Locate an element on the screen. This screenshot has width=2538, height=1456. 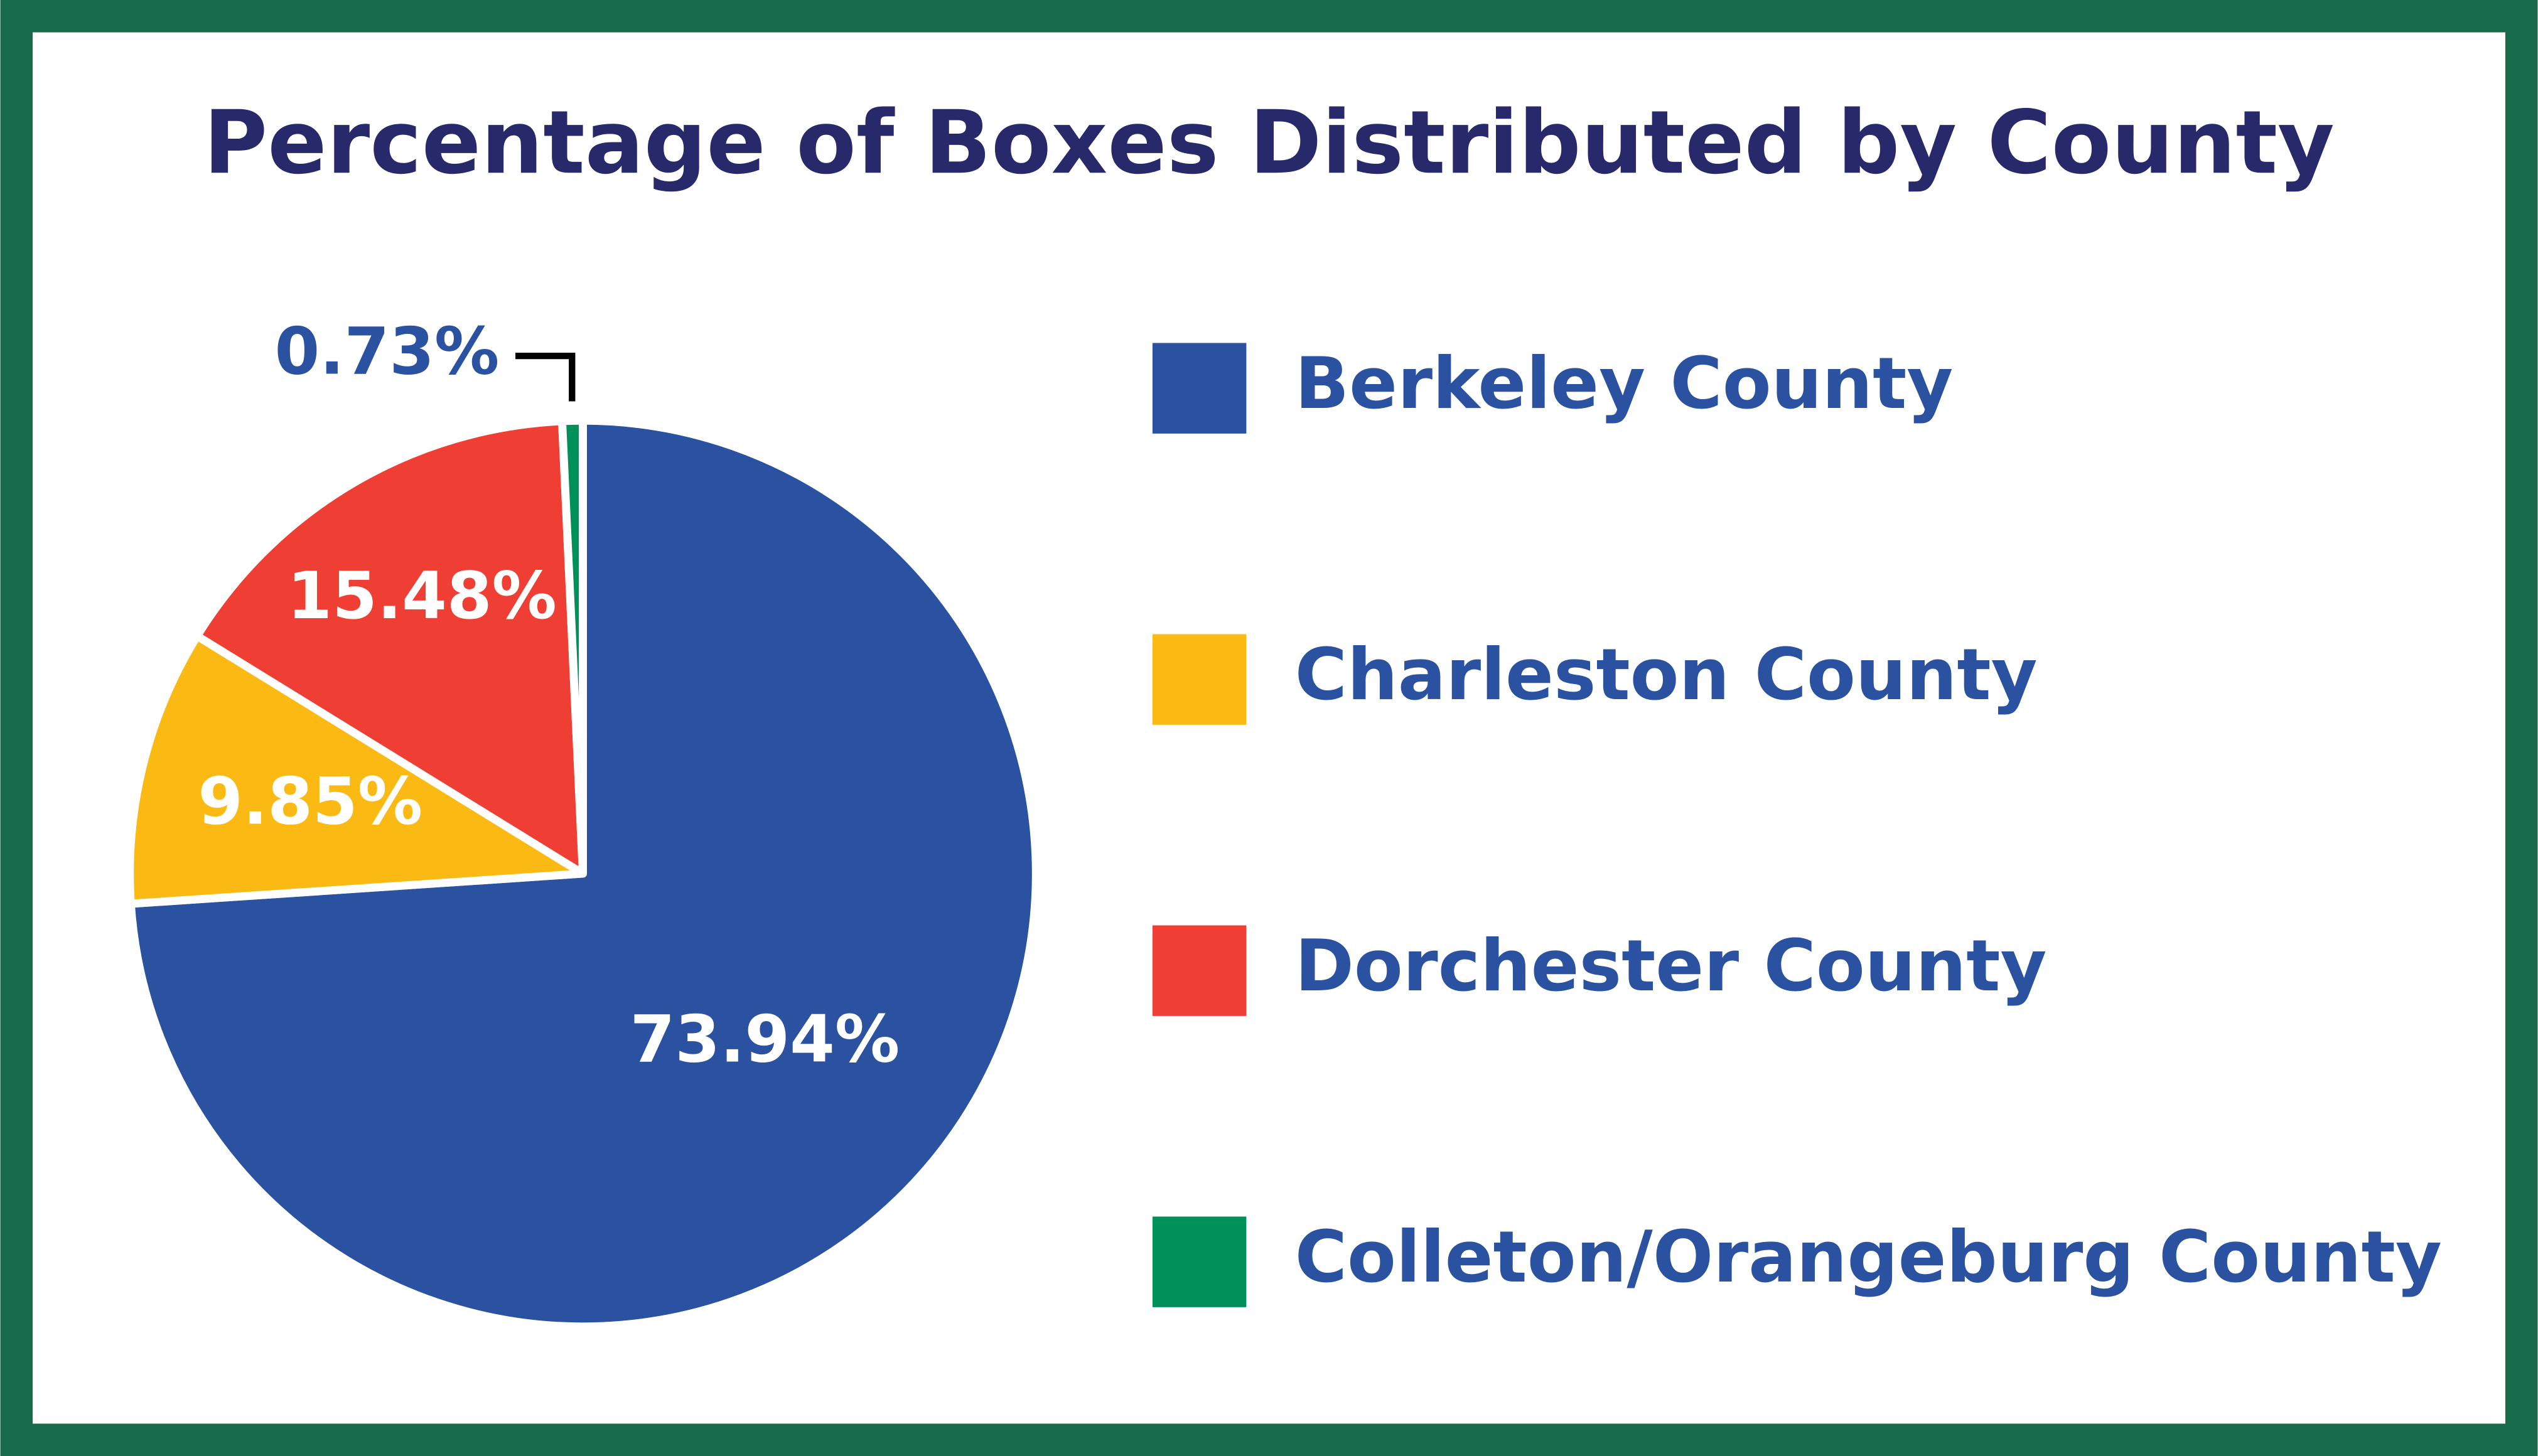
data-label: 9.85% is located at coordinates (310, 802).